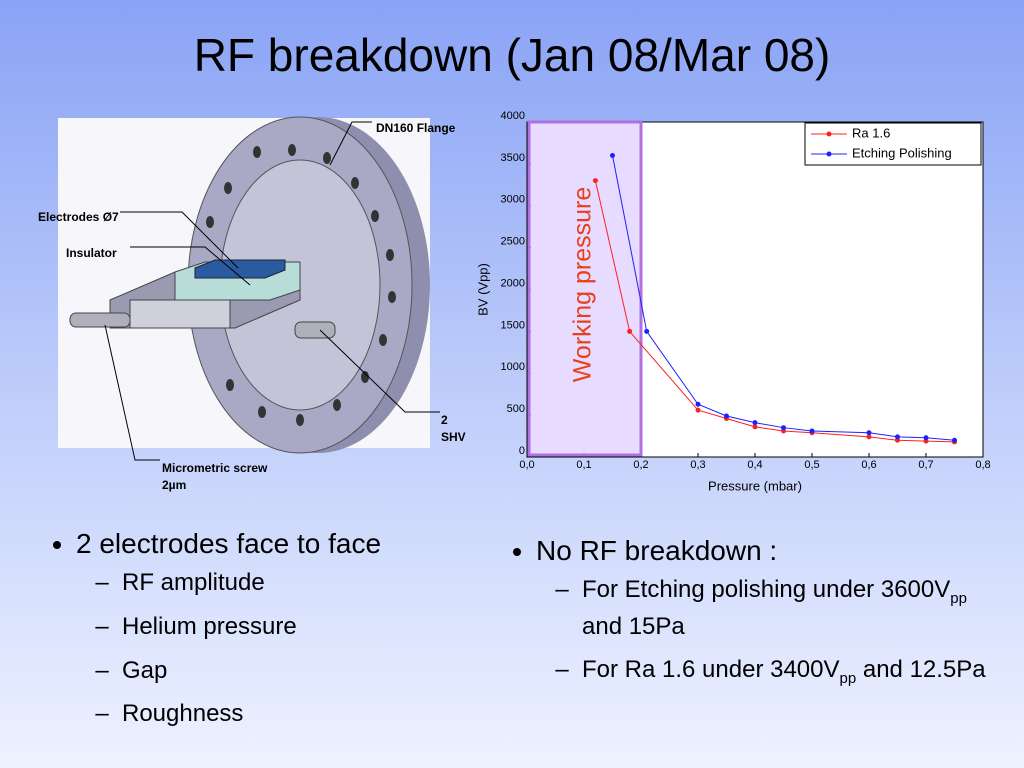 The height and width of the screenshot is (768, 1024). What do you see at coordinates (583, 465) in the screenshot?
I see `x-tick-label: 0,1` at bounding box center [583, 465].